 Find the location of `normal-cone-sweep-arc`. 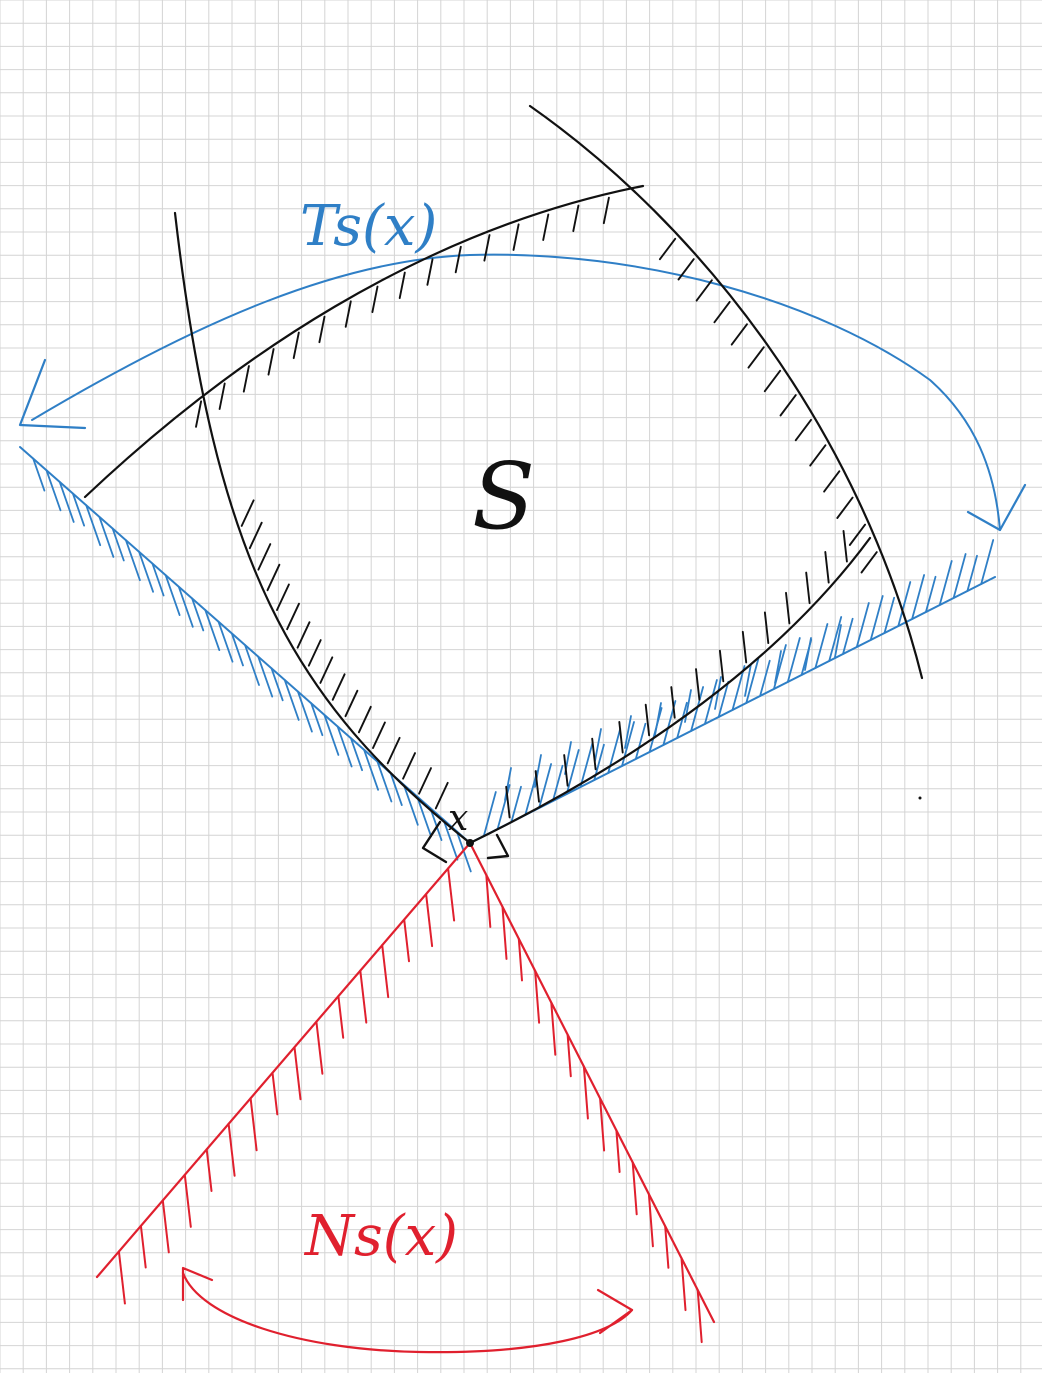

normal-cone-sweep-arc is located at coordinates (407, 1312).